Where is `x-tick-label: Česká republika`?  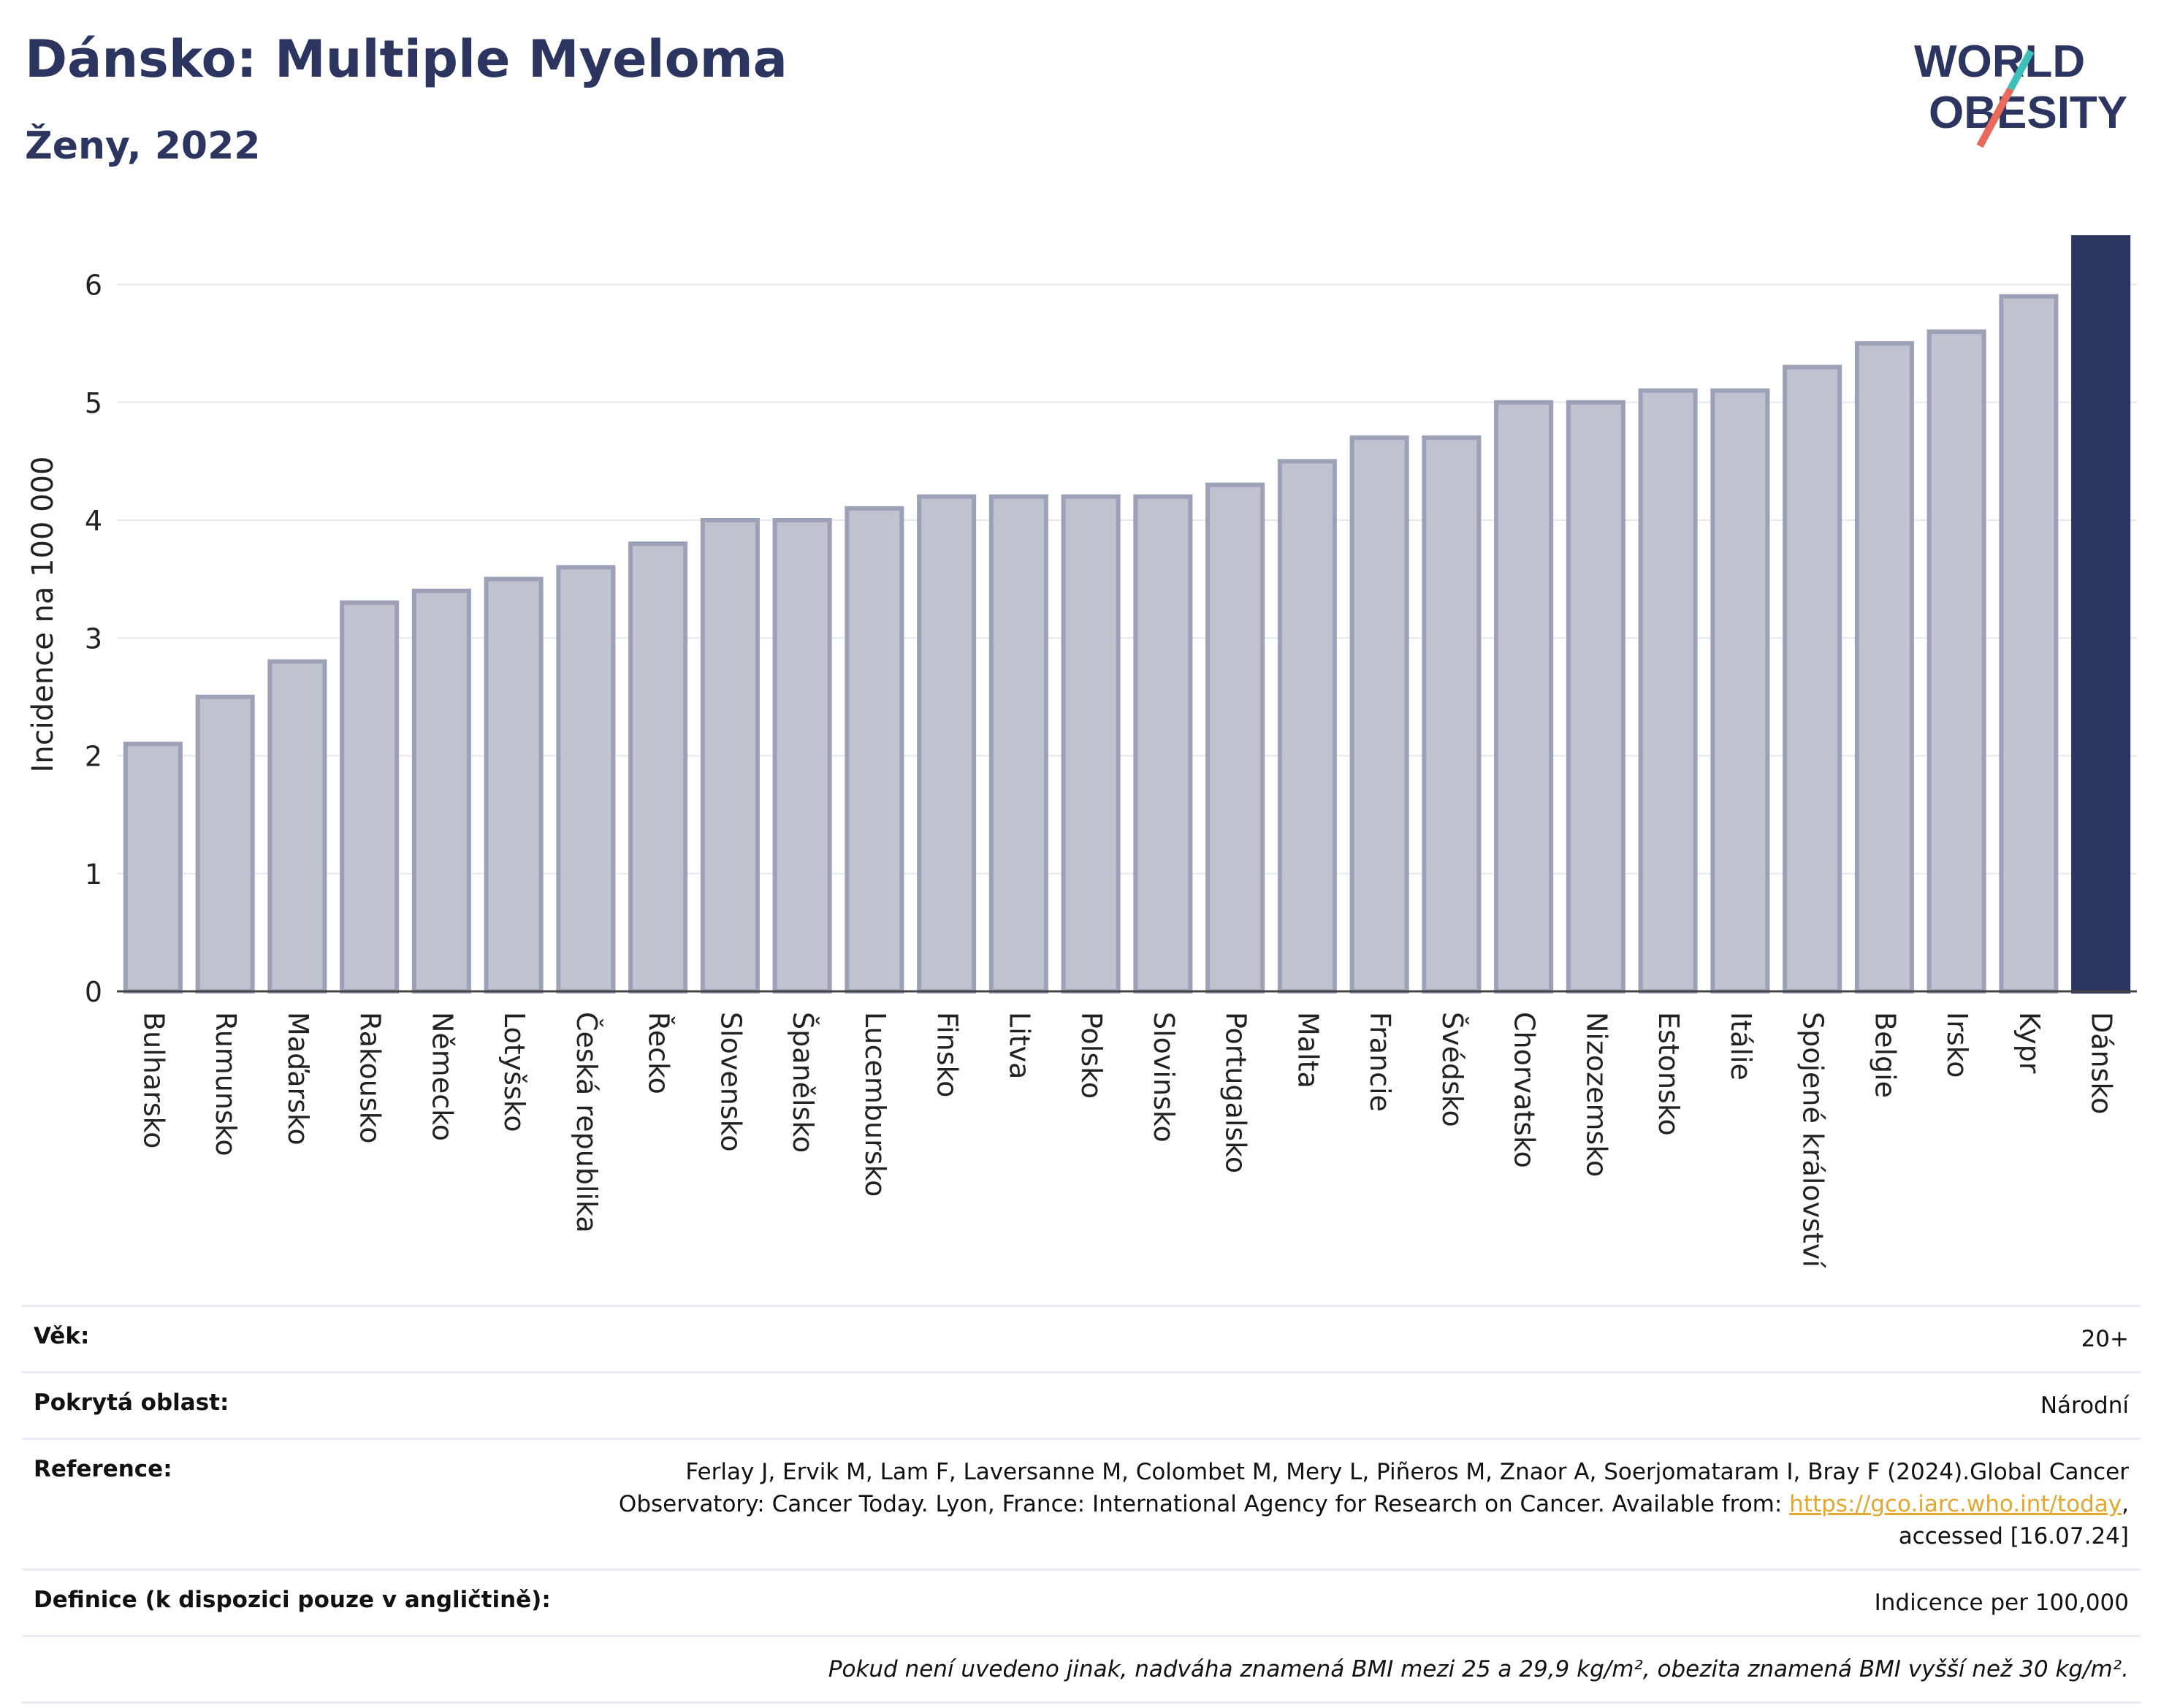
x-tick-label: Česká republika is located at coordinates (587, 1122).